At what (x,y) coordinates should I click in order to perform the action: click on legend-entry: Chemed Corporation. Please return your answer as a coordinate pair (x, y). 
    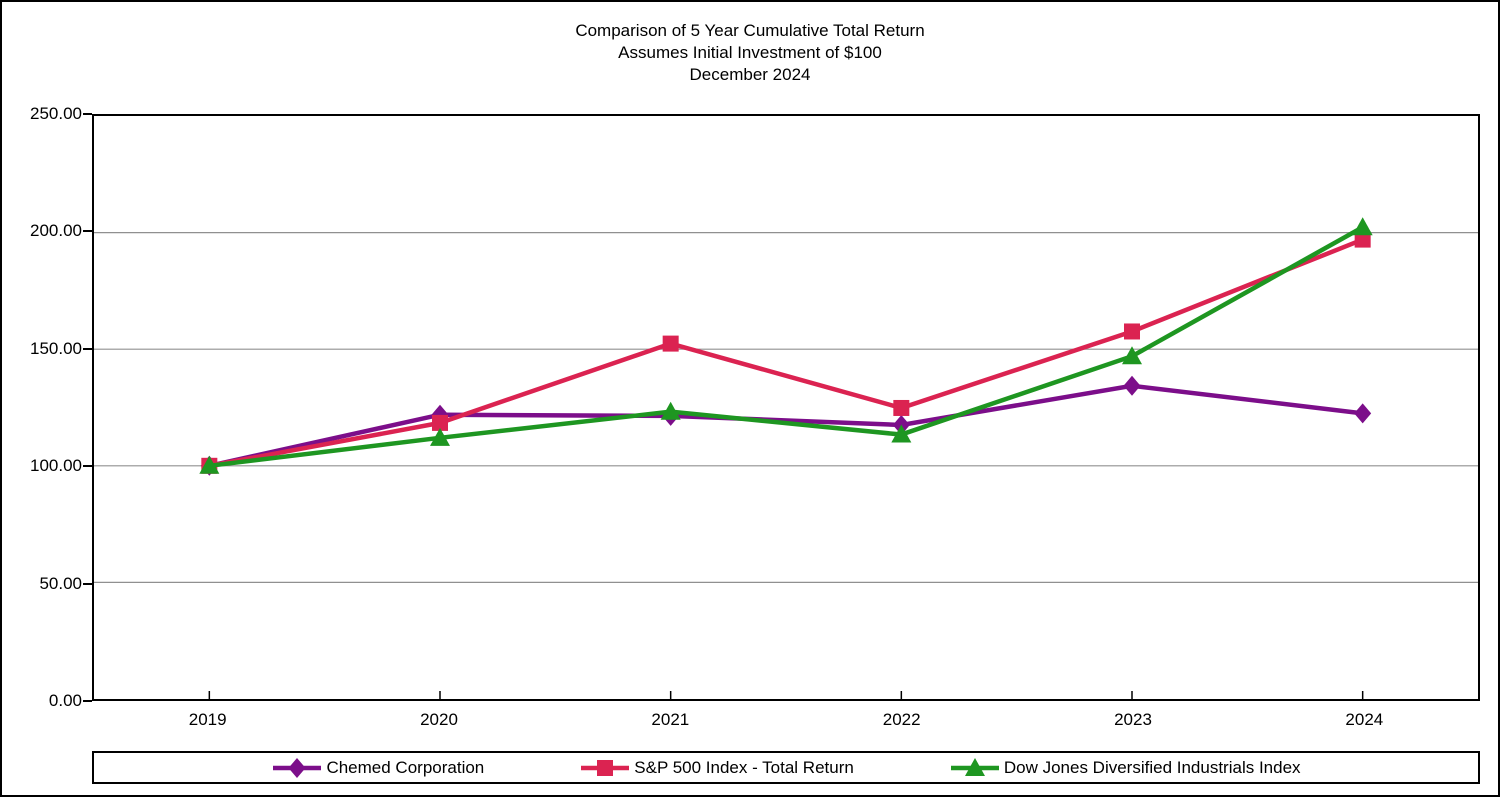
    Looking at the image, I should click on (378, 767).